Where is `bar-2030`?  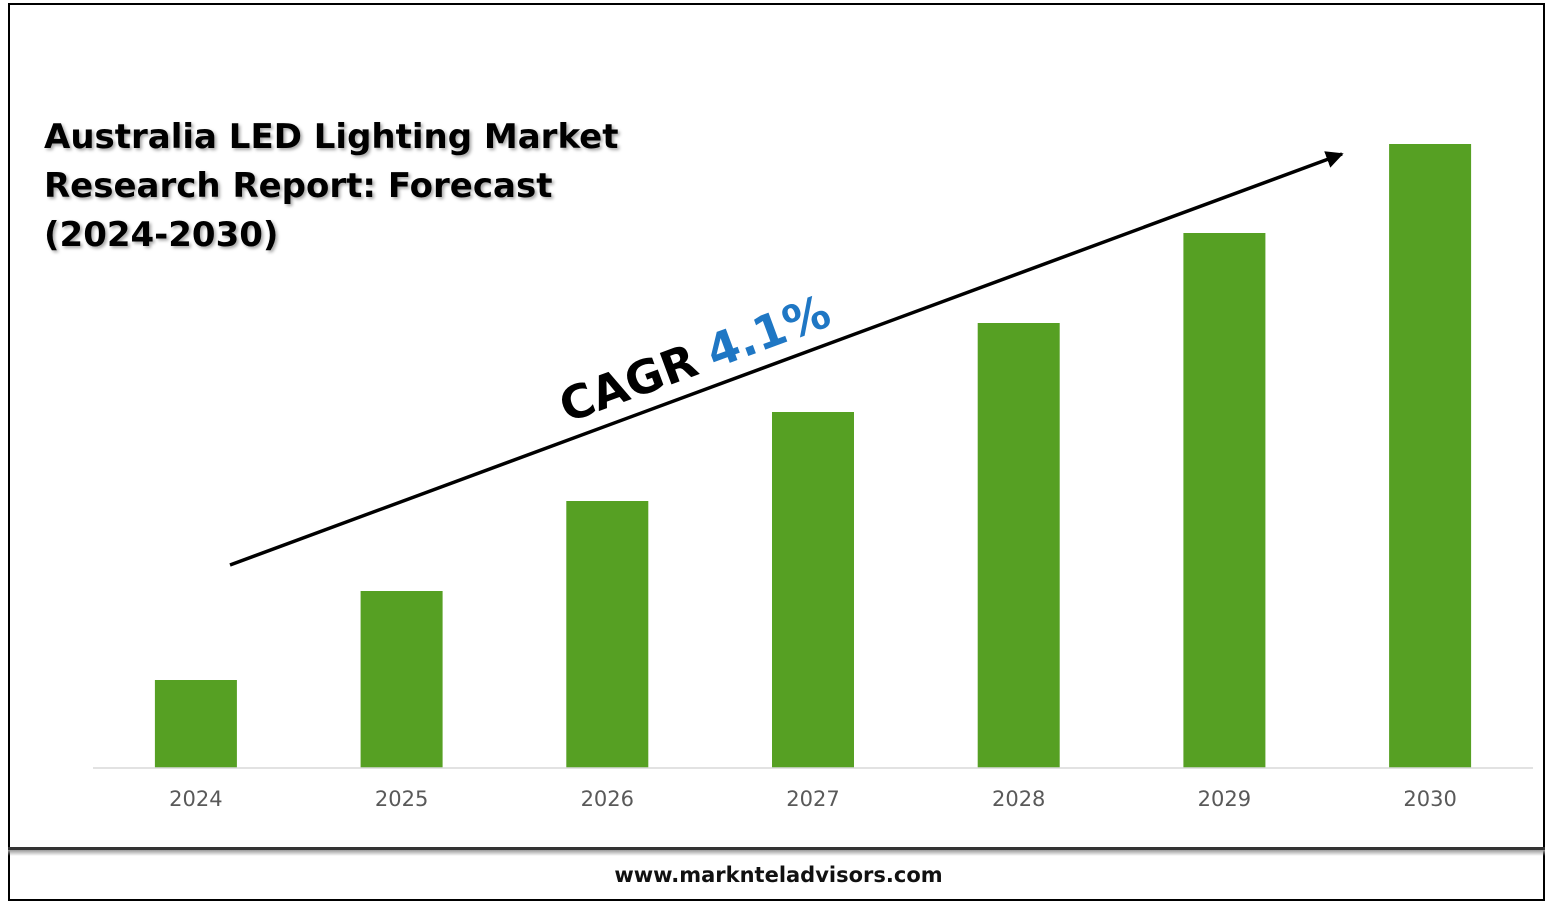
bar-2030 is located at coordinates (1430, 456).